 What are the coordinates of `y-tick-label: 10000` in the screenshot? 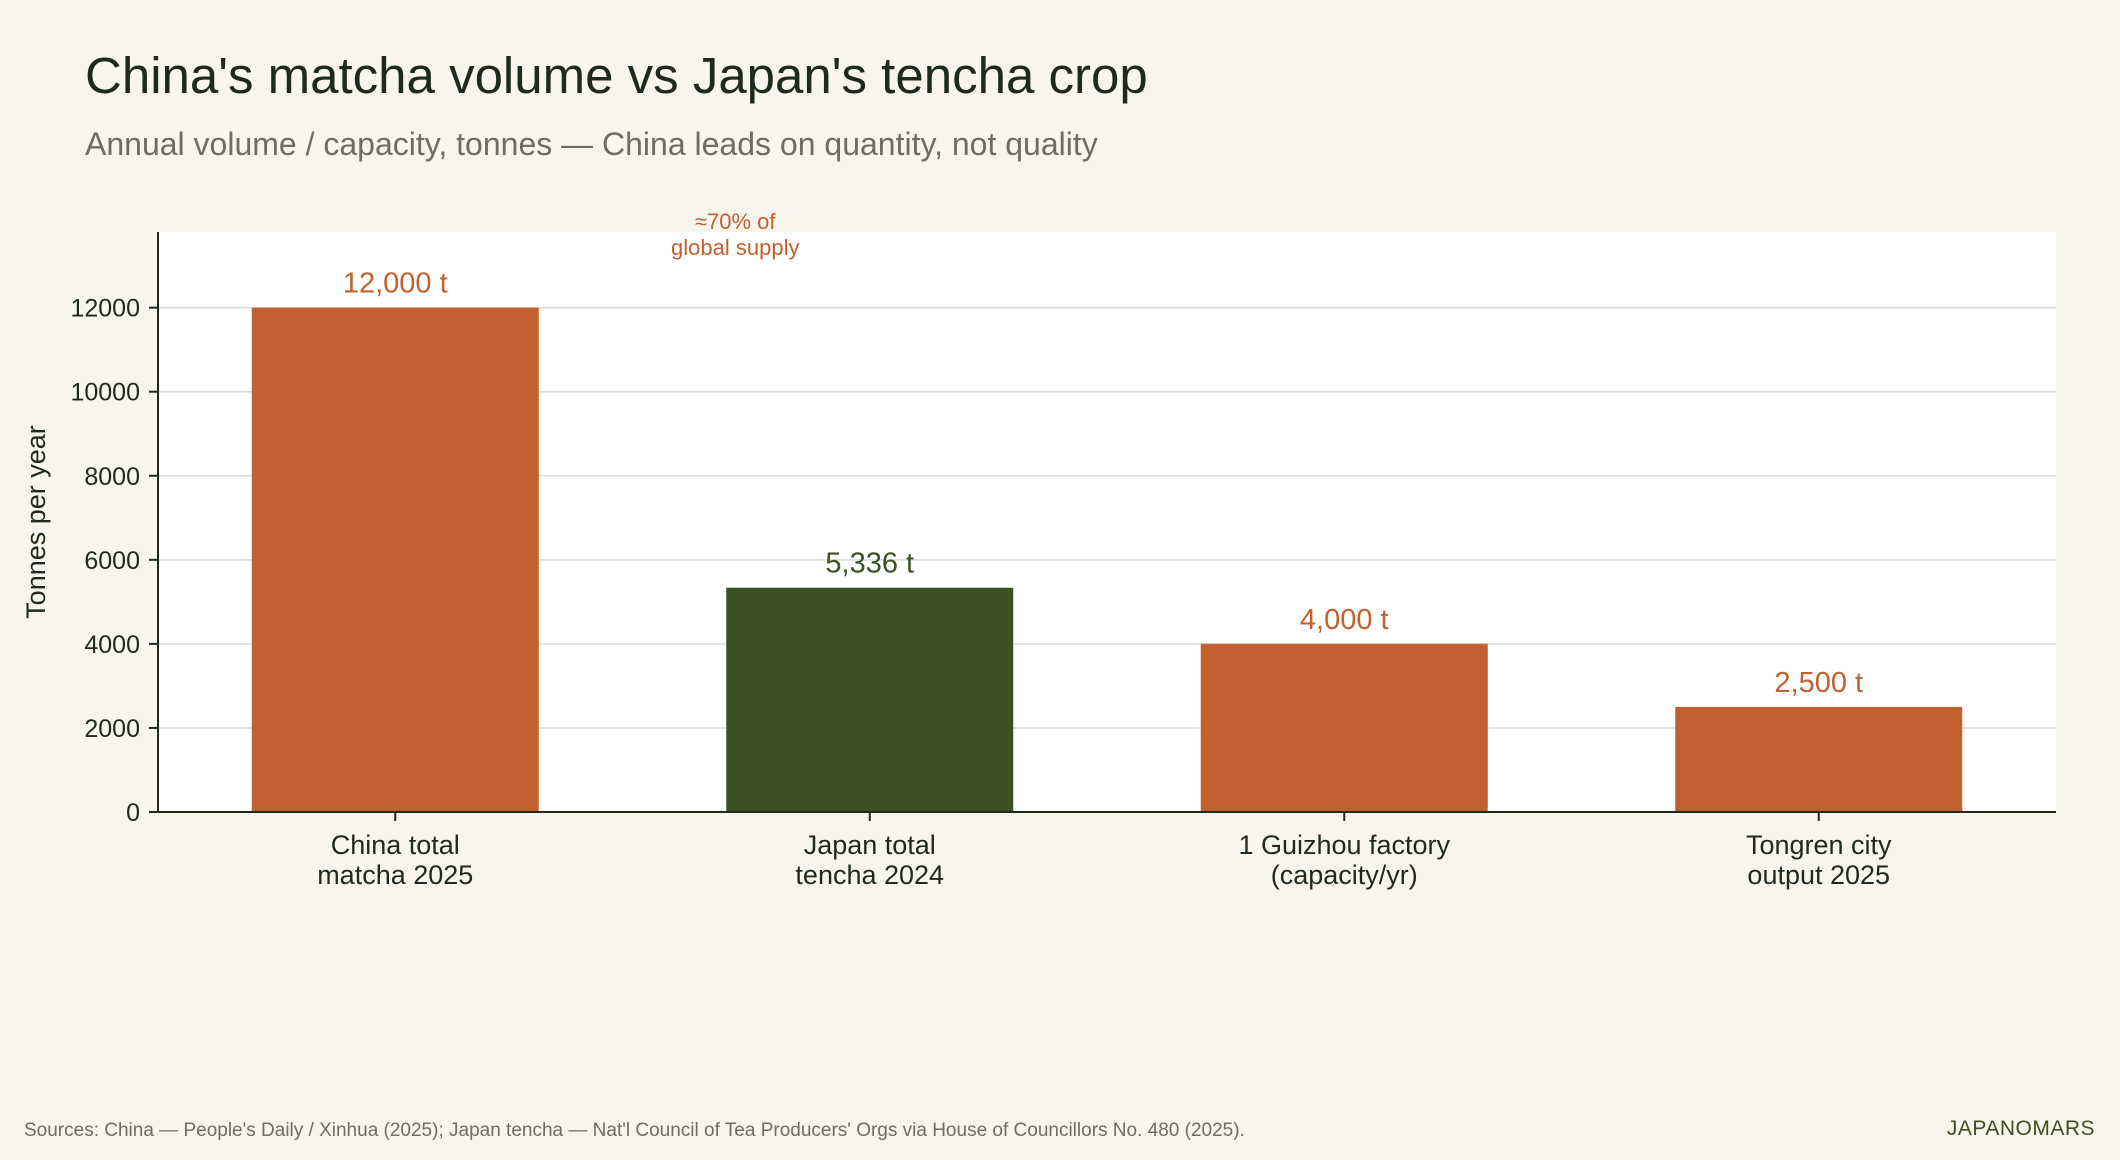 It's located at (105, 393).